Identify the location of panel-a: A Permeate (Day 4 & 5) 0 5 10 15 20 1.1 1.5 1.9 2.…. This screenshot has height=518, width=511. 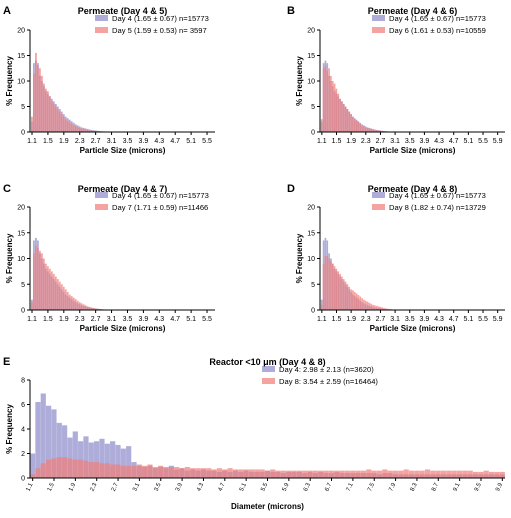
(109, 80).